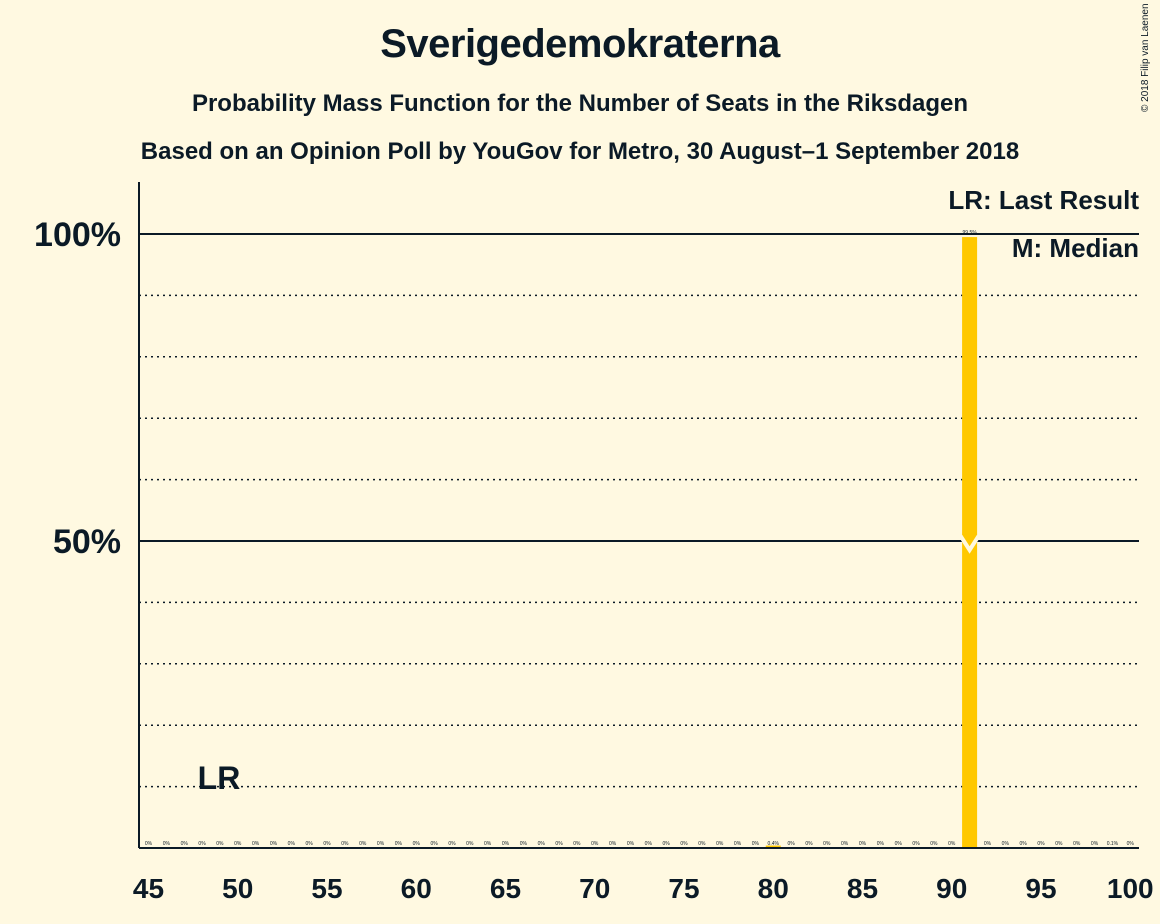 The width and height of the screenshot is (1160, 924). Describe the element at coordinates (220, 844) in the screenshot. I see `bar-label-seat-49: 0%` at that location.